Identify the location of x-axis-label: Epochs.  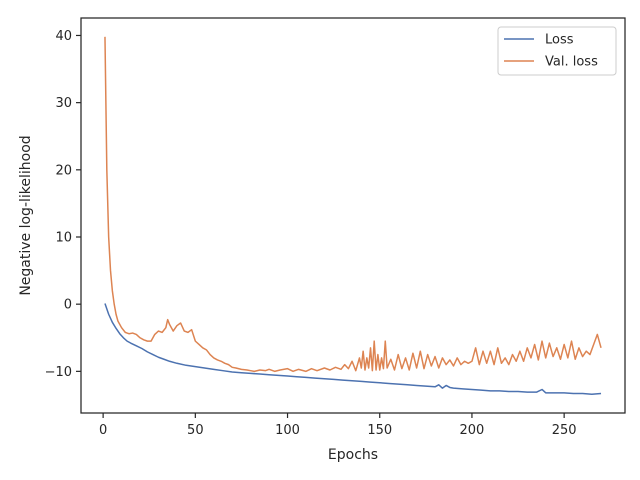
(353, 455).